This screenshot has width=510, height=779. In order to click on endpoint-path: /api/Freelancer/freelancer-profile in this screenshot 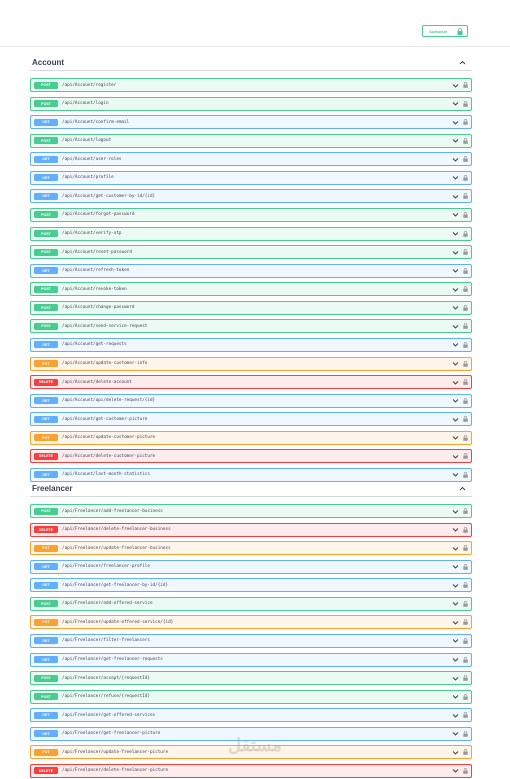, I will do `click(106, 567)`.